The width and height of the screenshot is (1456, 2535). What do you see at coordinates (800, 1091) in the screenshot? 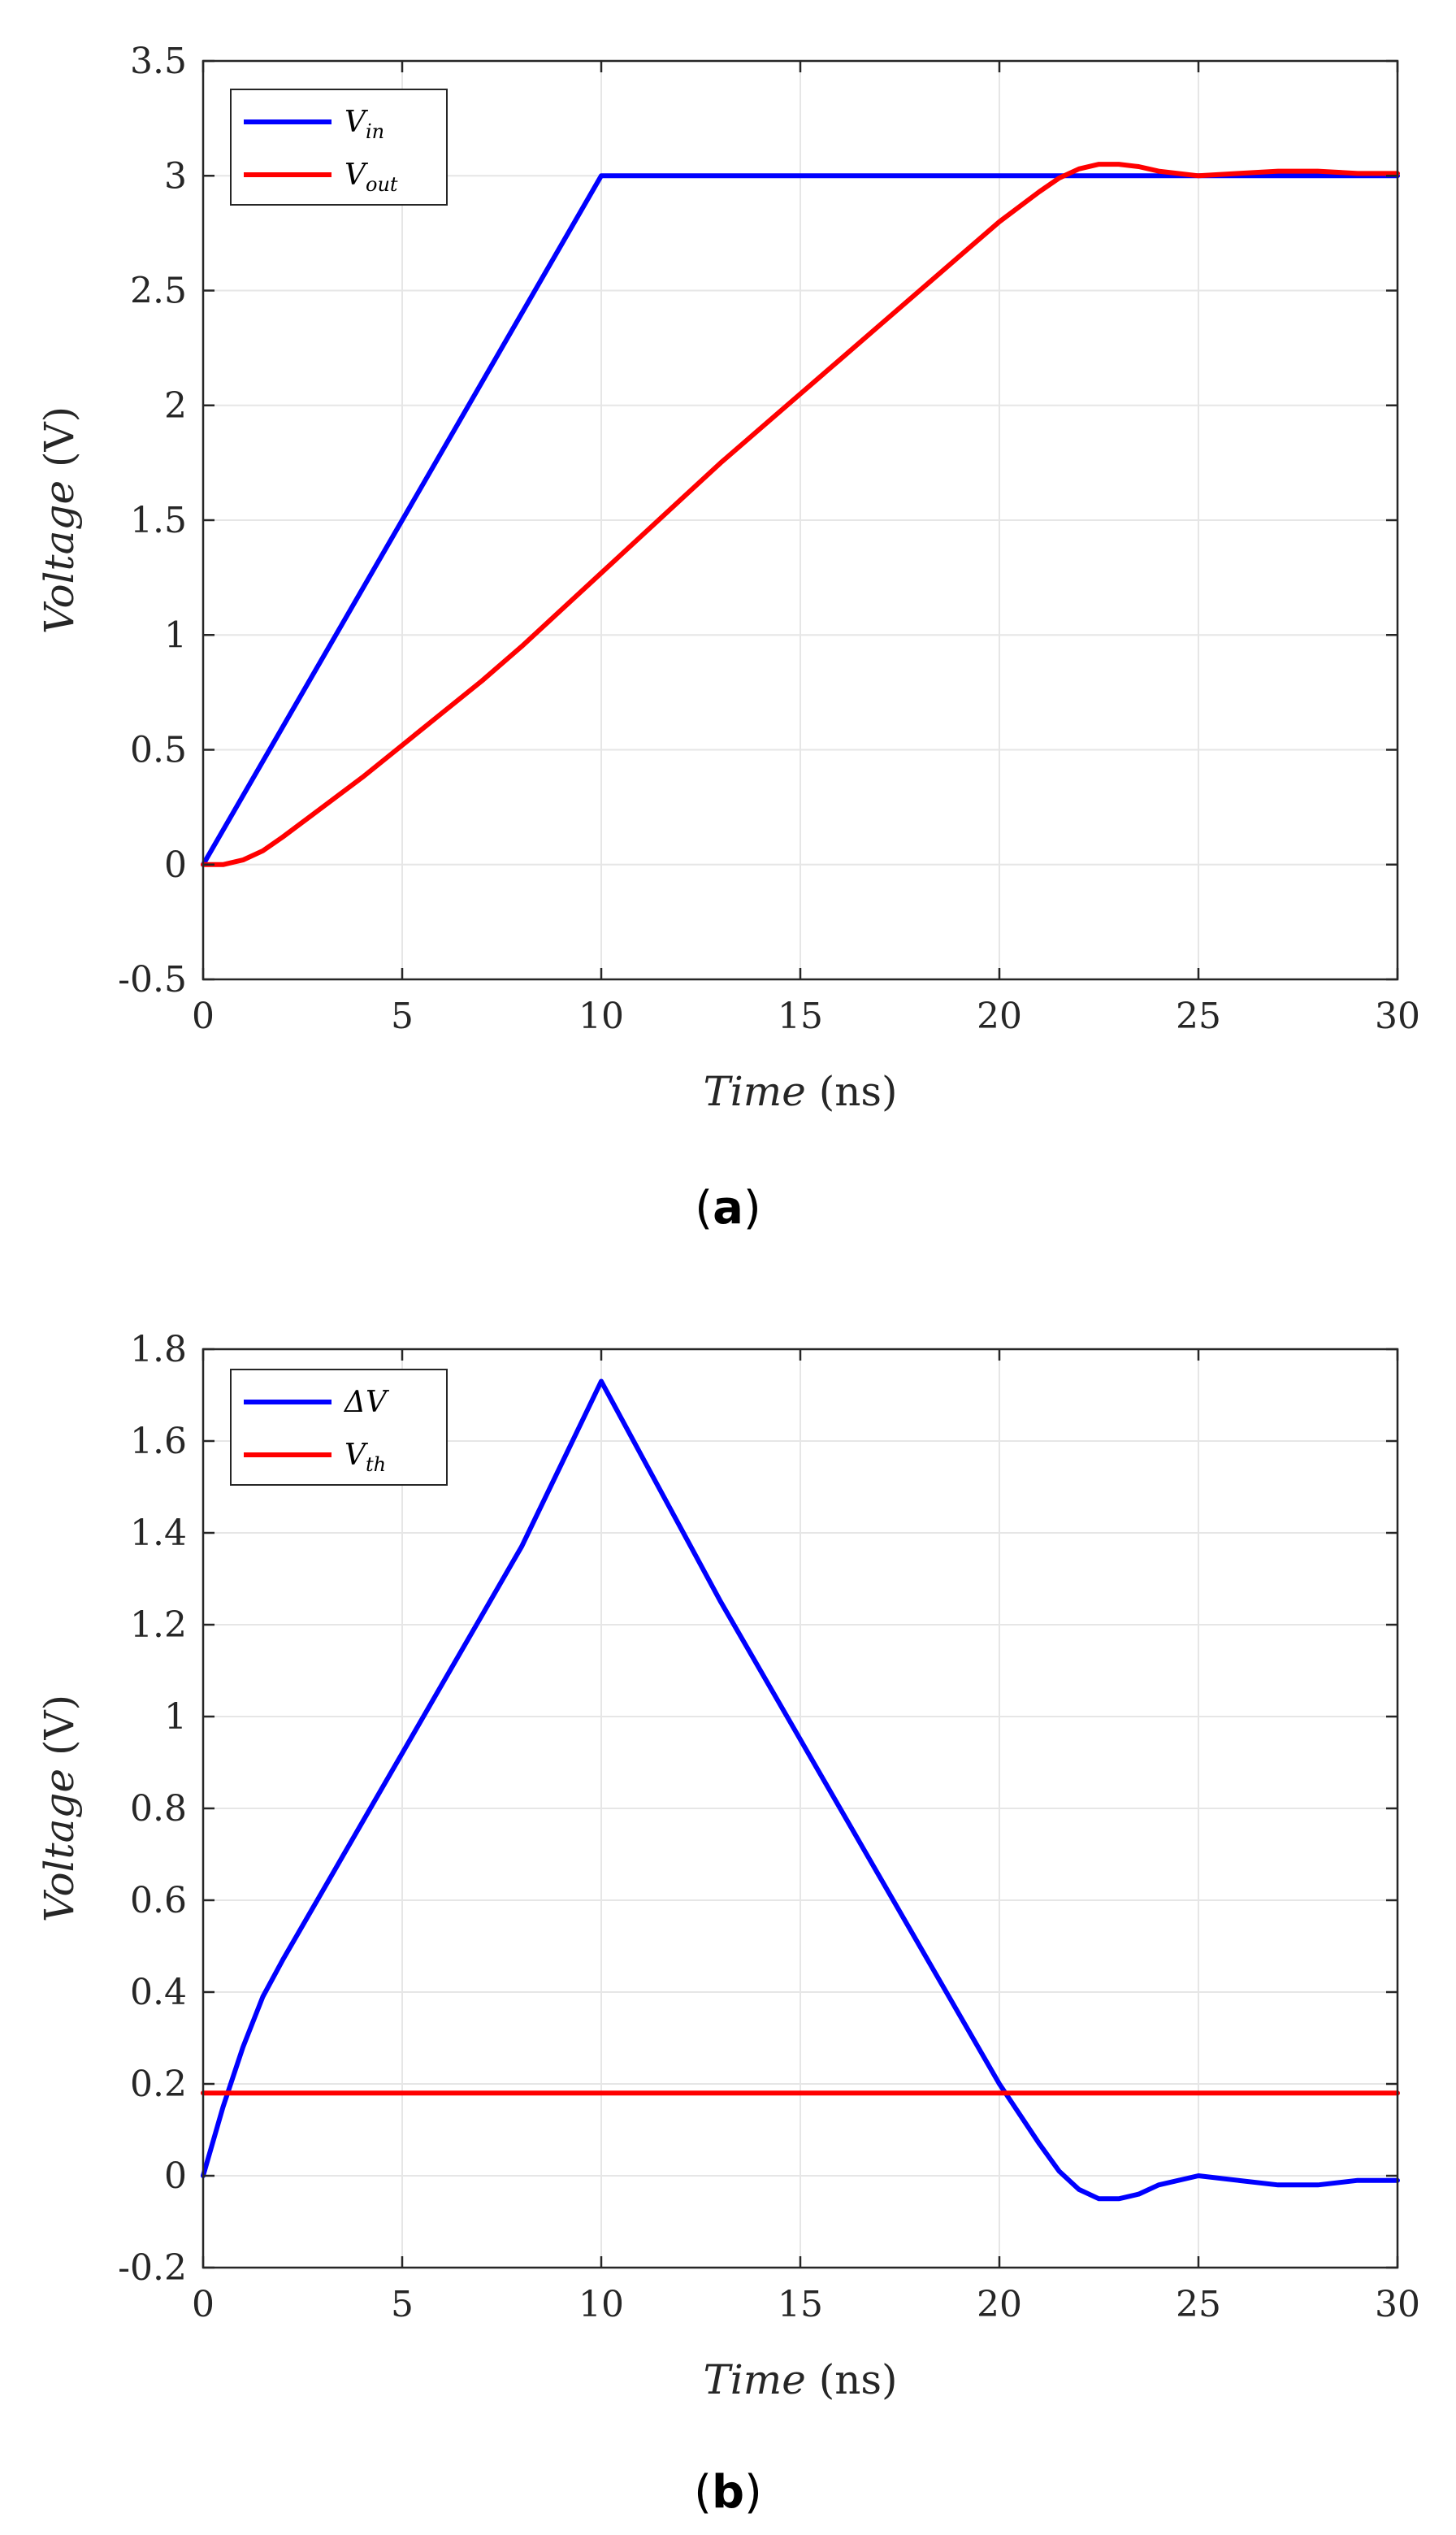
I see `x-axis-label-a: Time (ns)` at bounding box center [800, 1091].